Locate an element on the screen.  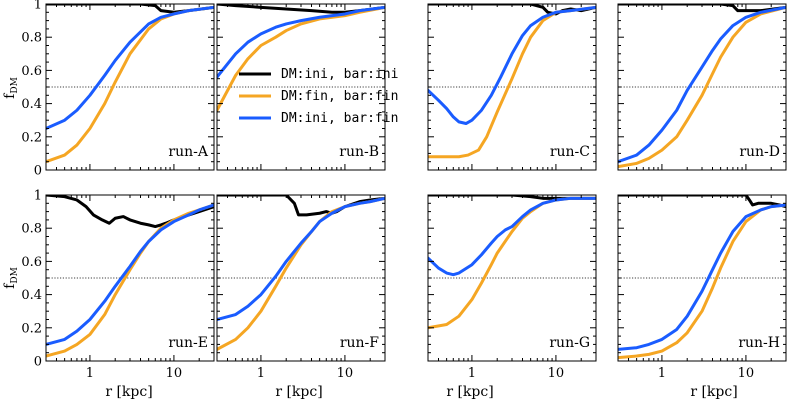
legend-entry-label: DM:ini, bar:fin is located at coordinates (339, 118).